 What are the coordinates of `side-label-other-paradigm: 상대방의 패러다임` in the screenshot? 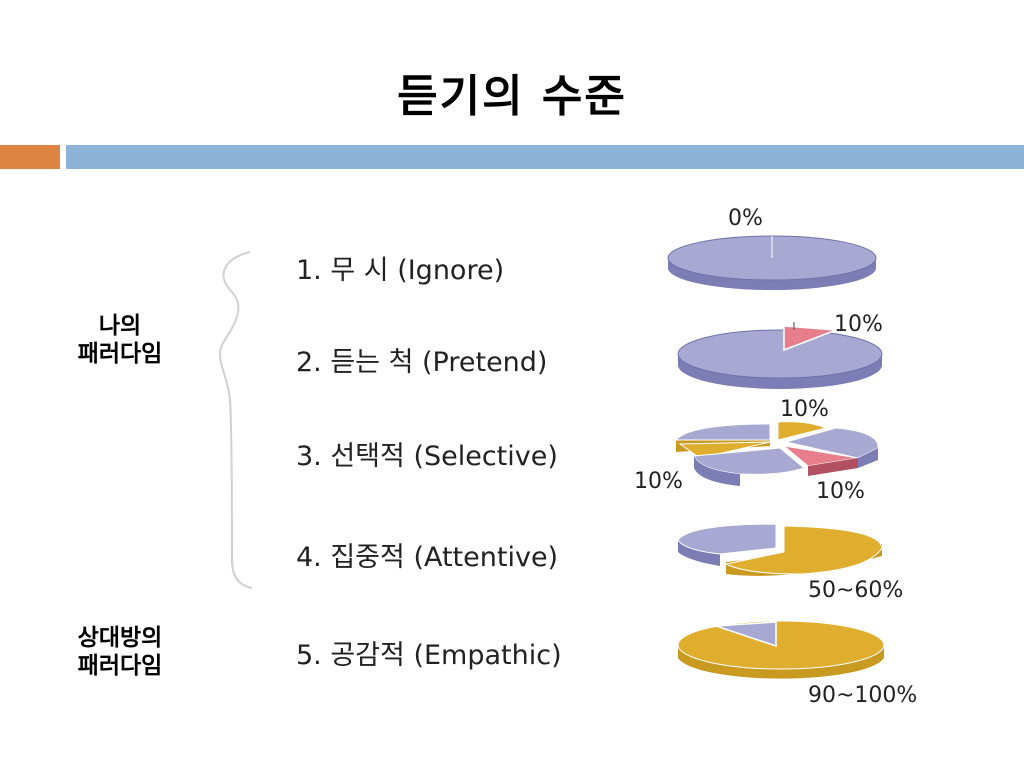 It's located at (120, 652).